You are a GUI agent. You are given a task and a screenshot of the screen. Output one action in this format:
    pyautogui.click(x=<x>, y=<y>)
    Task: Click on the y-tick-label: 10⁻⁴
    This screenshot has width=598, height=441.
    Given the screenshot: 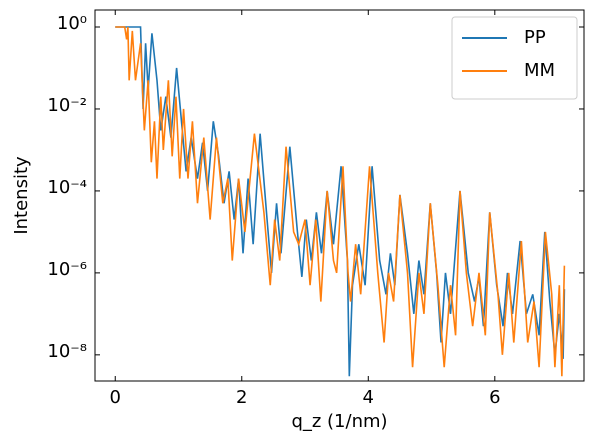 What is the action you would take?
    pyautogui.click(x=67, y=187)
    